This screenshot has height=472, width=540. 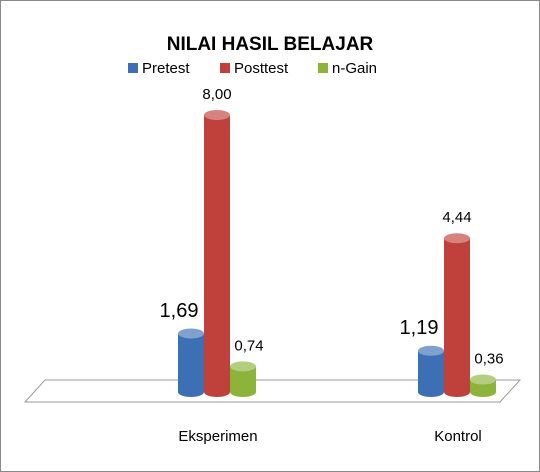 I want to click on data-label: 1,69, so click(x=179, y=311).